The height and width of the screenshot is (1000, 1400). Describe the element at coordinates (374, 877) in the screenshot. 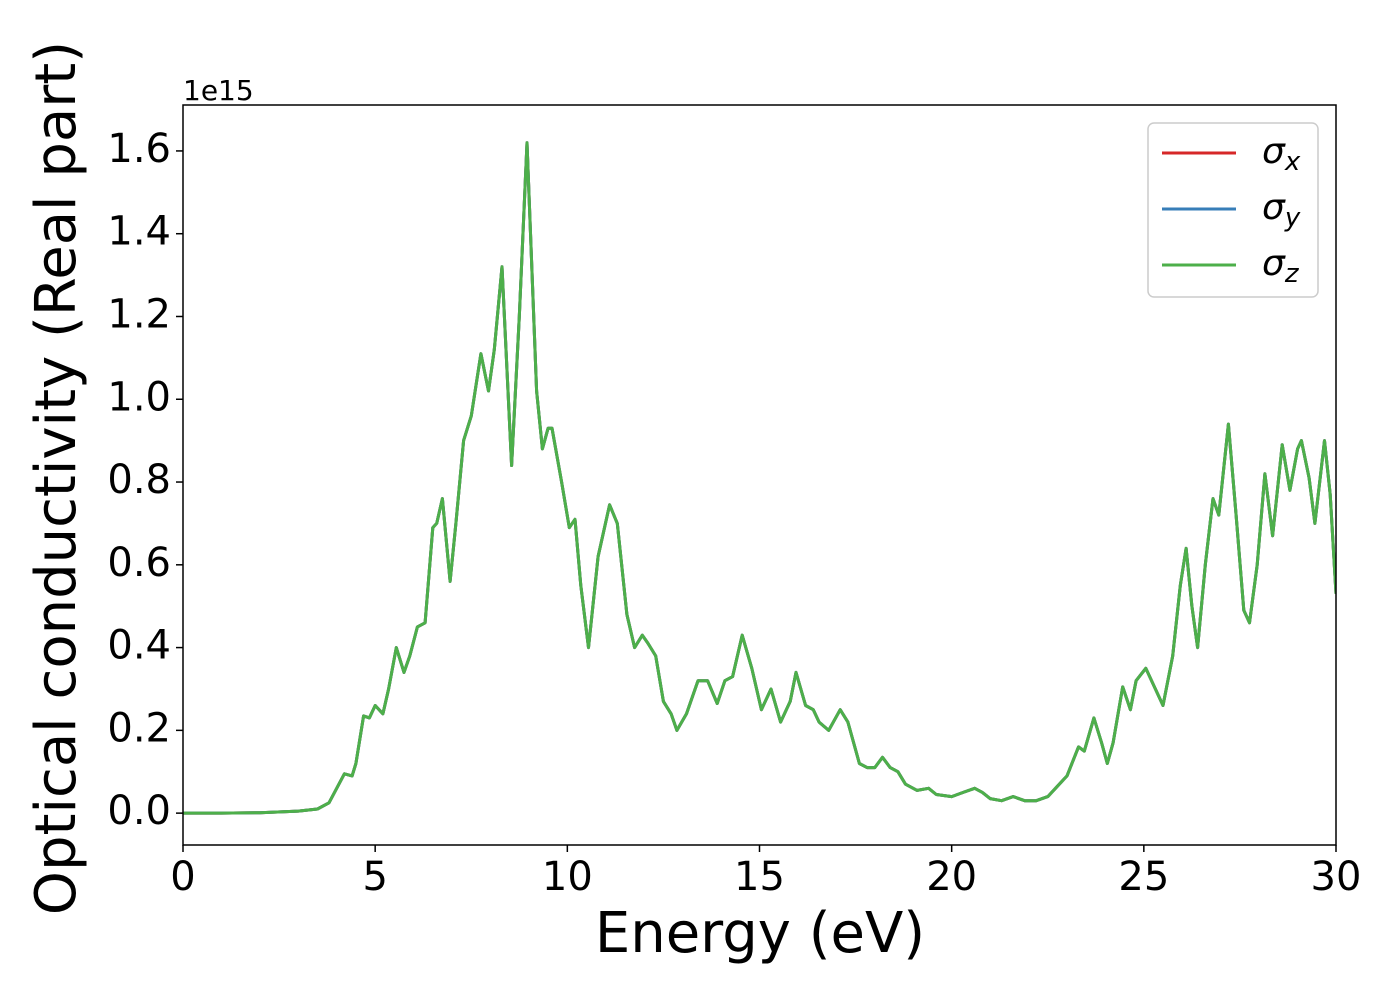

I see `x-tick-label: 5` at that location.